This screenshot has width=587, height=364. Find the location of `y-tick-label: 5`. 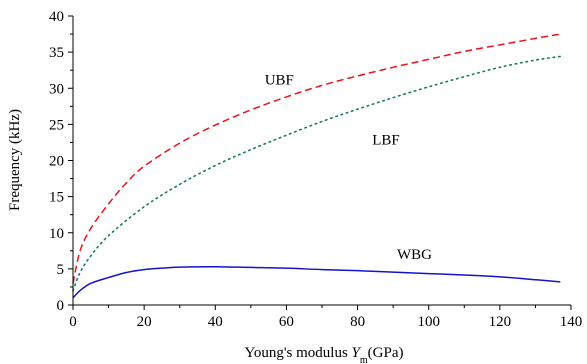

y-tick-label: 5 is located at coordinates (61, 270).